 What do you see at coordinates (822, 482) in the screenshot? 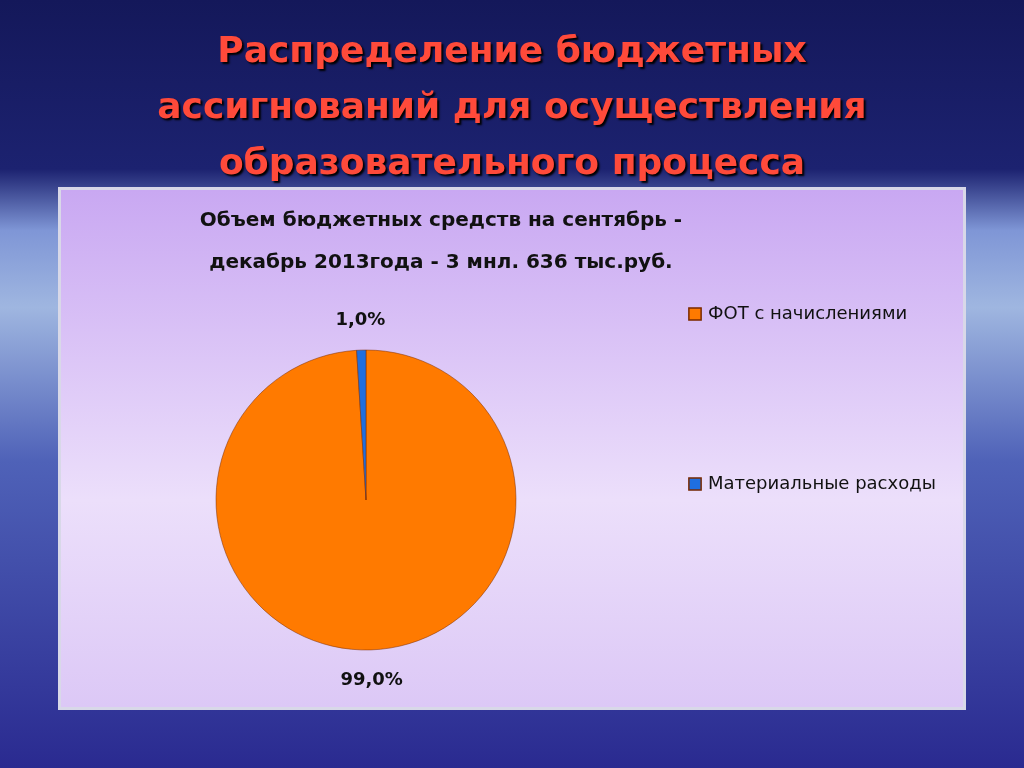
I see `legend-label: Материальные расходы` at bounding box center [822, 482].